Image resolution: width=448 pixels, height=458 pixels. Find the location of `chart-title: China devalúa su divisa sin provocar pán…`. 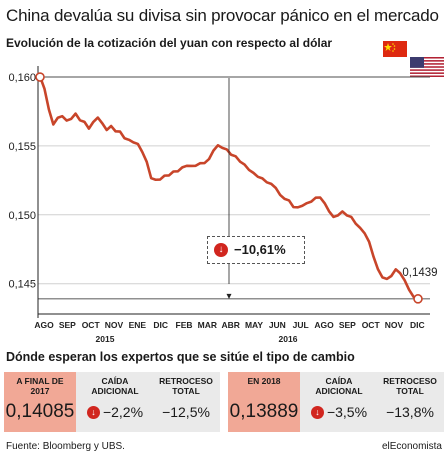

chart-title: China devalúa su divisa sin provocar pán… is located at coordinates (222, 15).